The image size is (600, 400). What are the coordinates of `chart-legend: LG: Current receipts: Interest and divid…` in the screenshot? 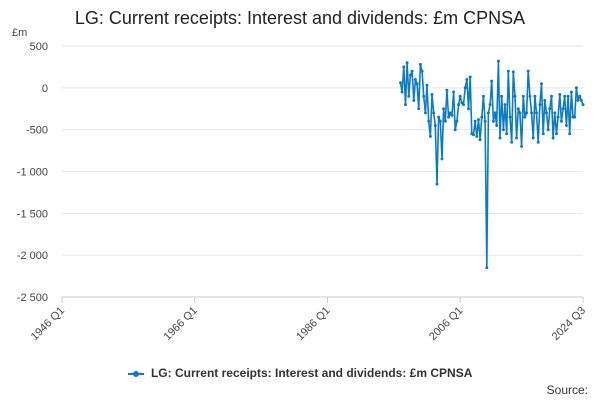 It's located at (300, 373).